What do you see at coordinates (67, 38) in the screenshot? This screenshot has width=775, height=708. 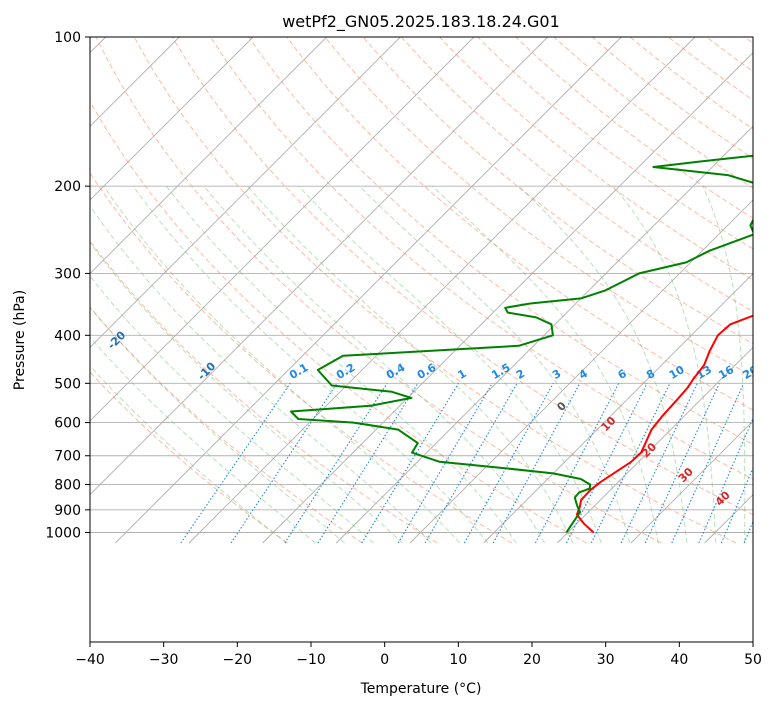 I see `y-tick-label: 100` at bounding box center [67, 38].